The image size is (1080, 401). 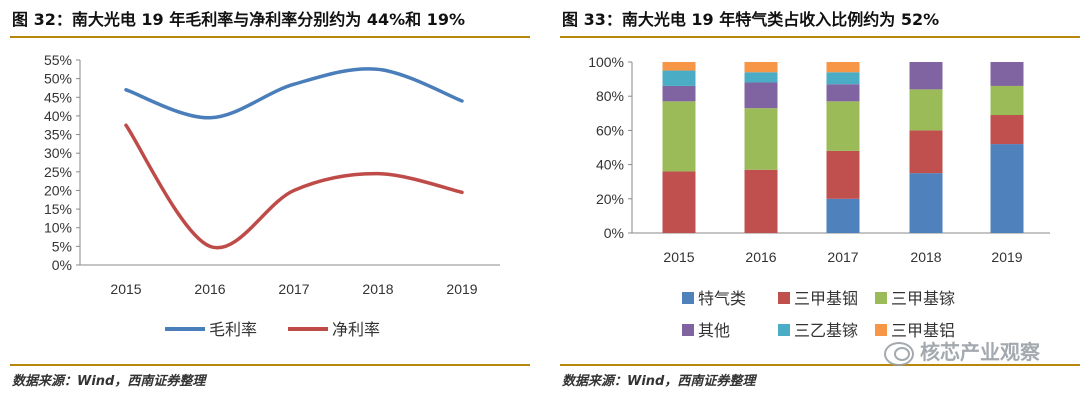 What do you see at coordinates (294, 93) in the screenshot?
I see `series-line-gross-margin` at bounding box center [294, 93].